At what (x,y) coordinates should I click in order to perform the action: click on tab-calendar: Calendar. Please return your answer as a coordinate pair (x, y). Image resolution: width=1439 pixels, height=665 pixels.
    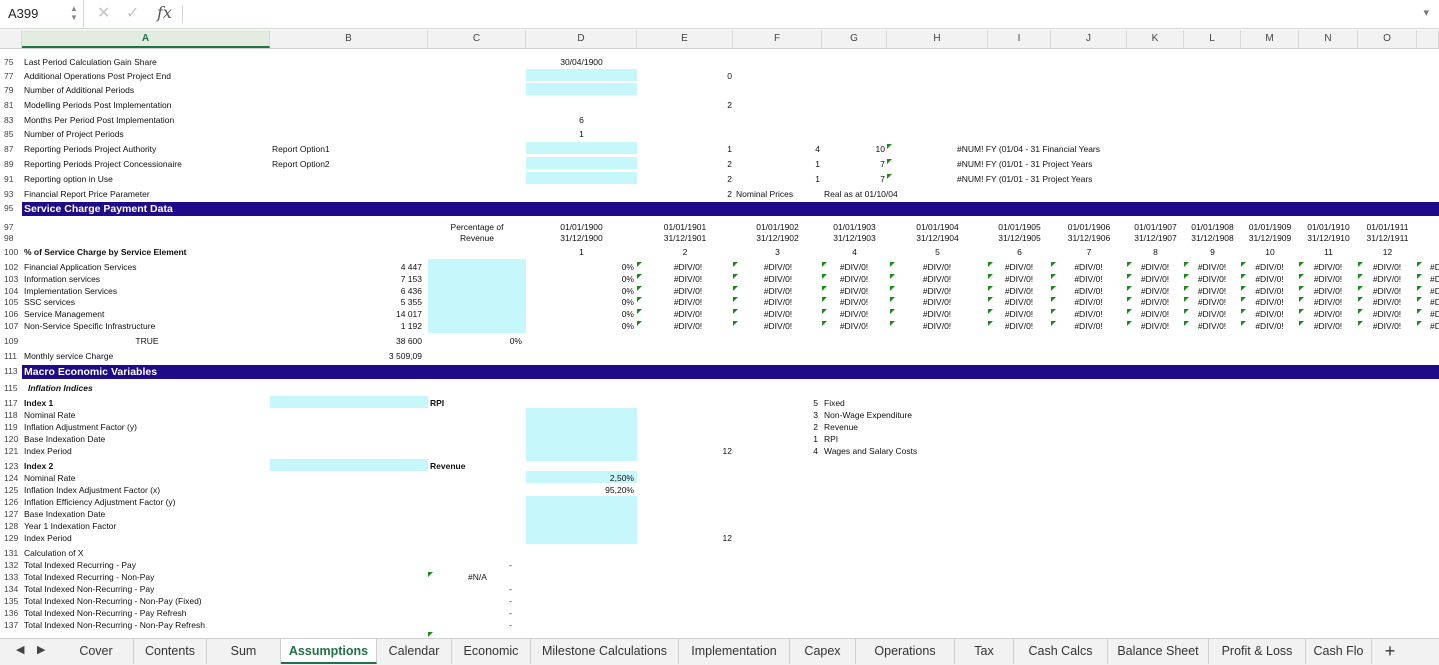
    Looking at the image, I should click on (414, 651).